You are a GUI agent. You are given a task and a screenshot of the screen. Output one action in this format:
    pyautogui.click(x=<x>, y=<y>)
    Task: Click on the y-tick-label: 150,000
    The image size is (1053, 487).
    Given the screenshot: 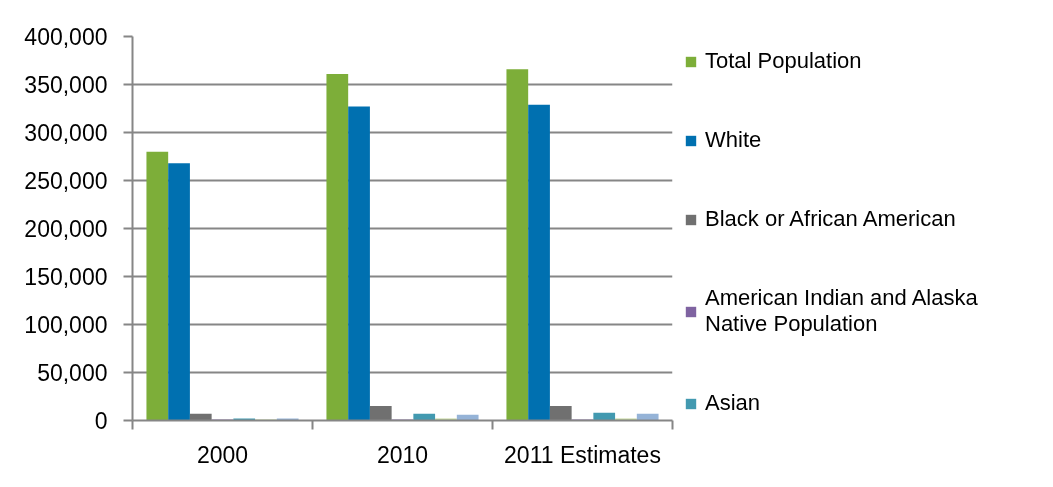 What is the action you would take?
    pyautogui.click(x=66, y=277)
    